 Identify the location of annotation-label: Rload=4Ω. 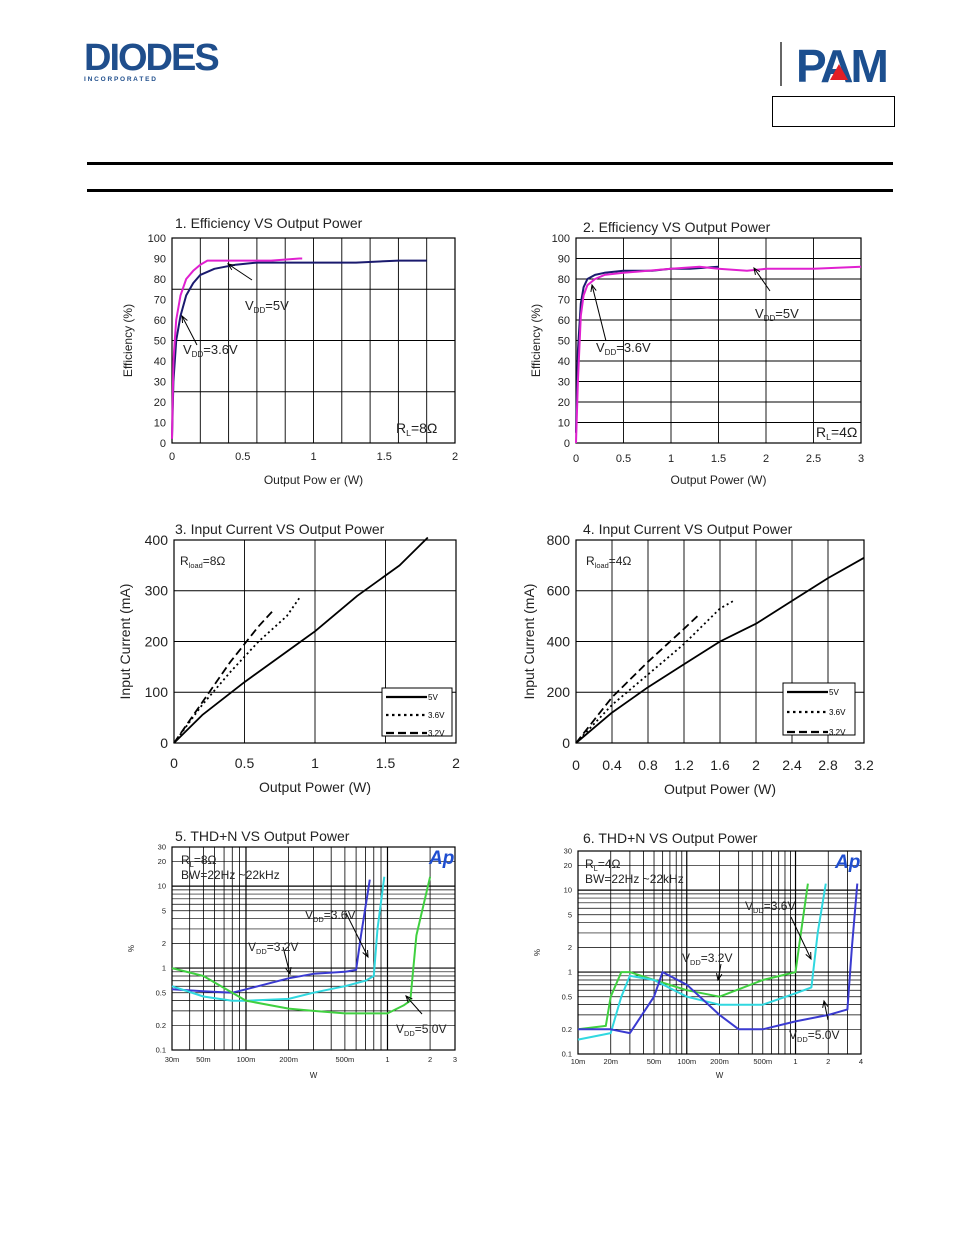
(608, 562).